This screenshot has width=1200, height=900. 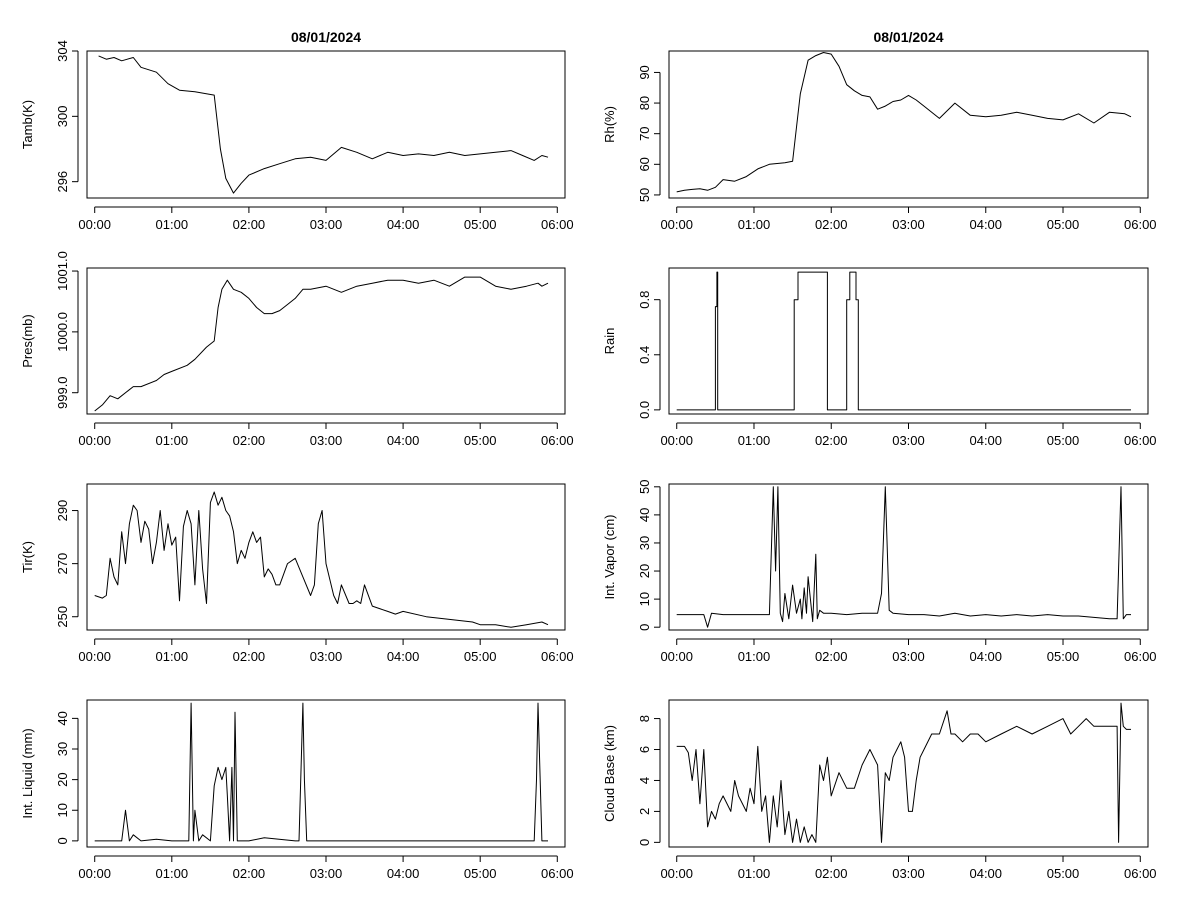 I want to click on chart-vapor-y-tick-label: 50, so click(x=644, y=487).